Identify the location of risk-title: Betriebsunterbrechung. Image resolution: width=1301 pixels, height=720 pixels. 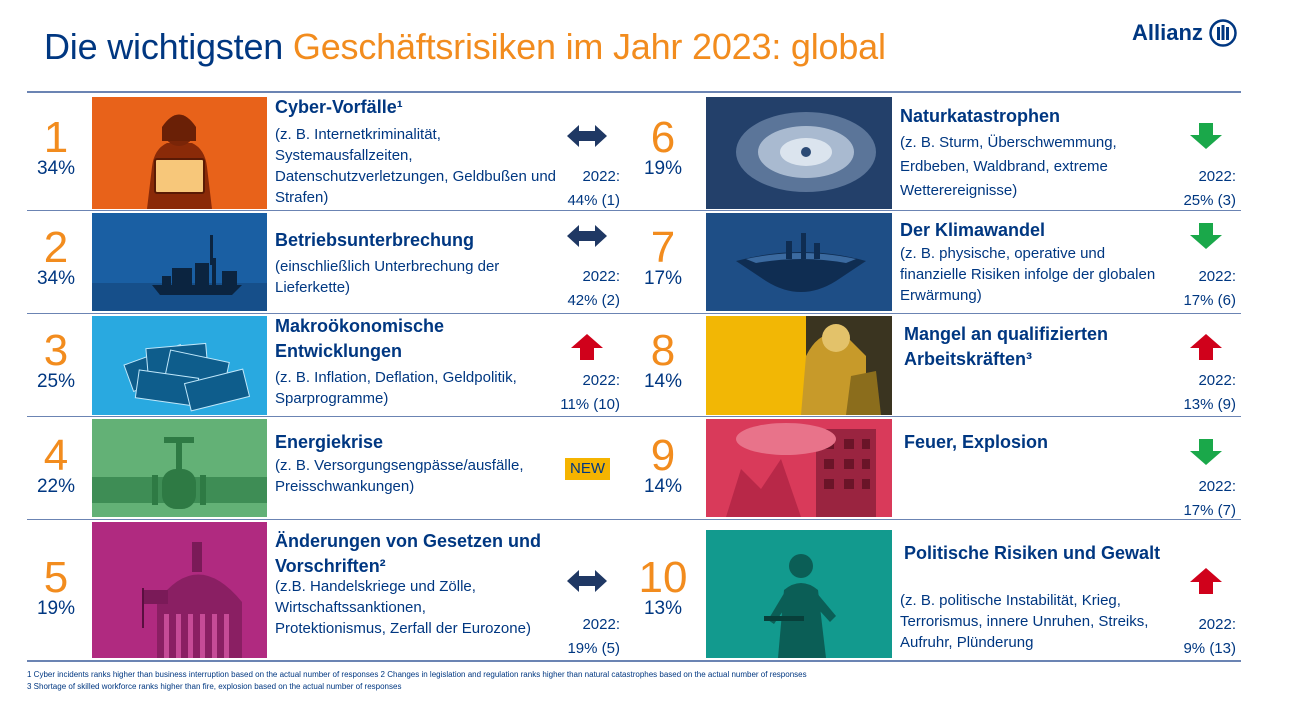
(375, 240).